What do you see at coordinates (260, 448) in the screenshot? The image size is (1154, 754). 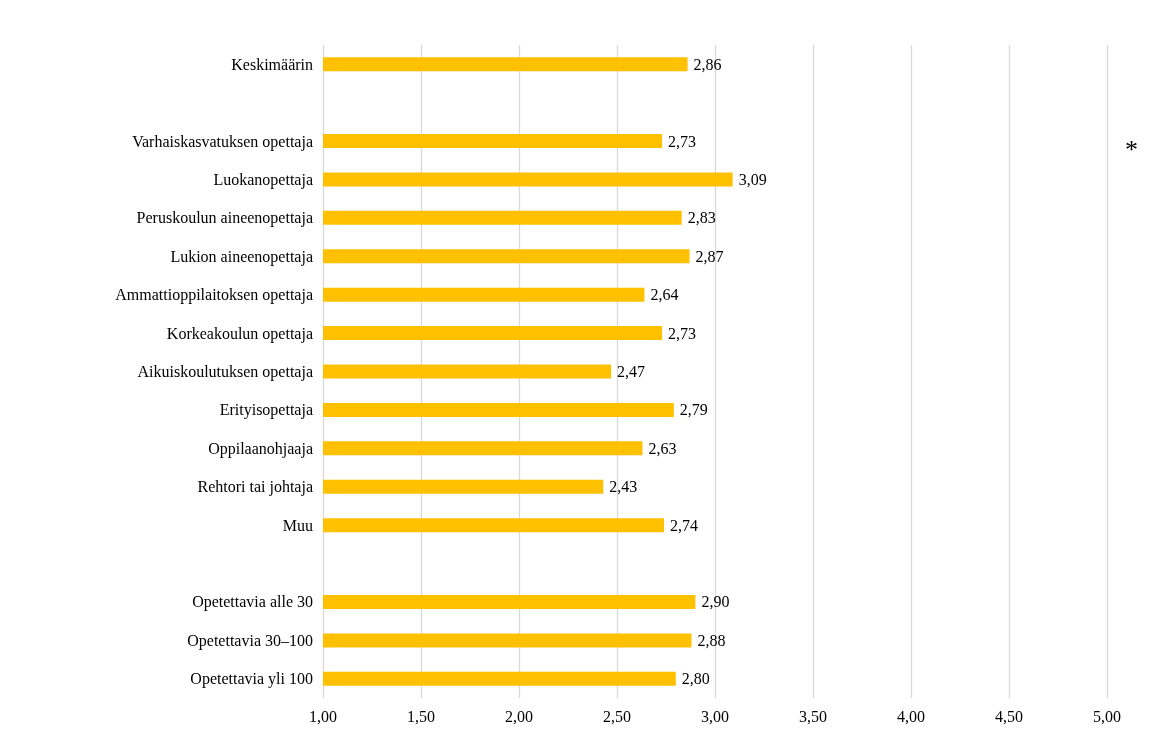 I see `y-tick-label: Oppilaanohjaaja` at bounding box center [260, 448].